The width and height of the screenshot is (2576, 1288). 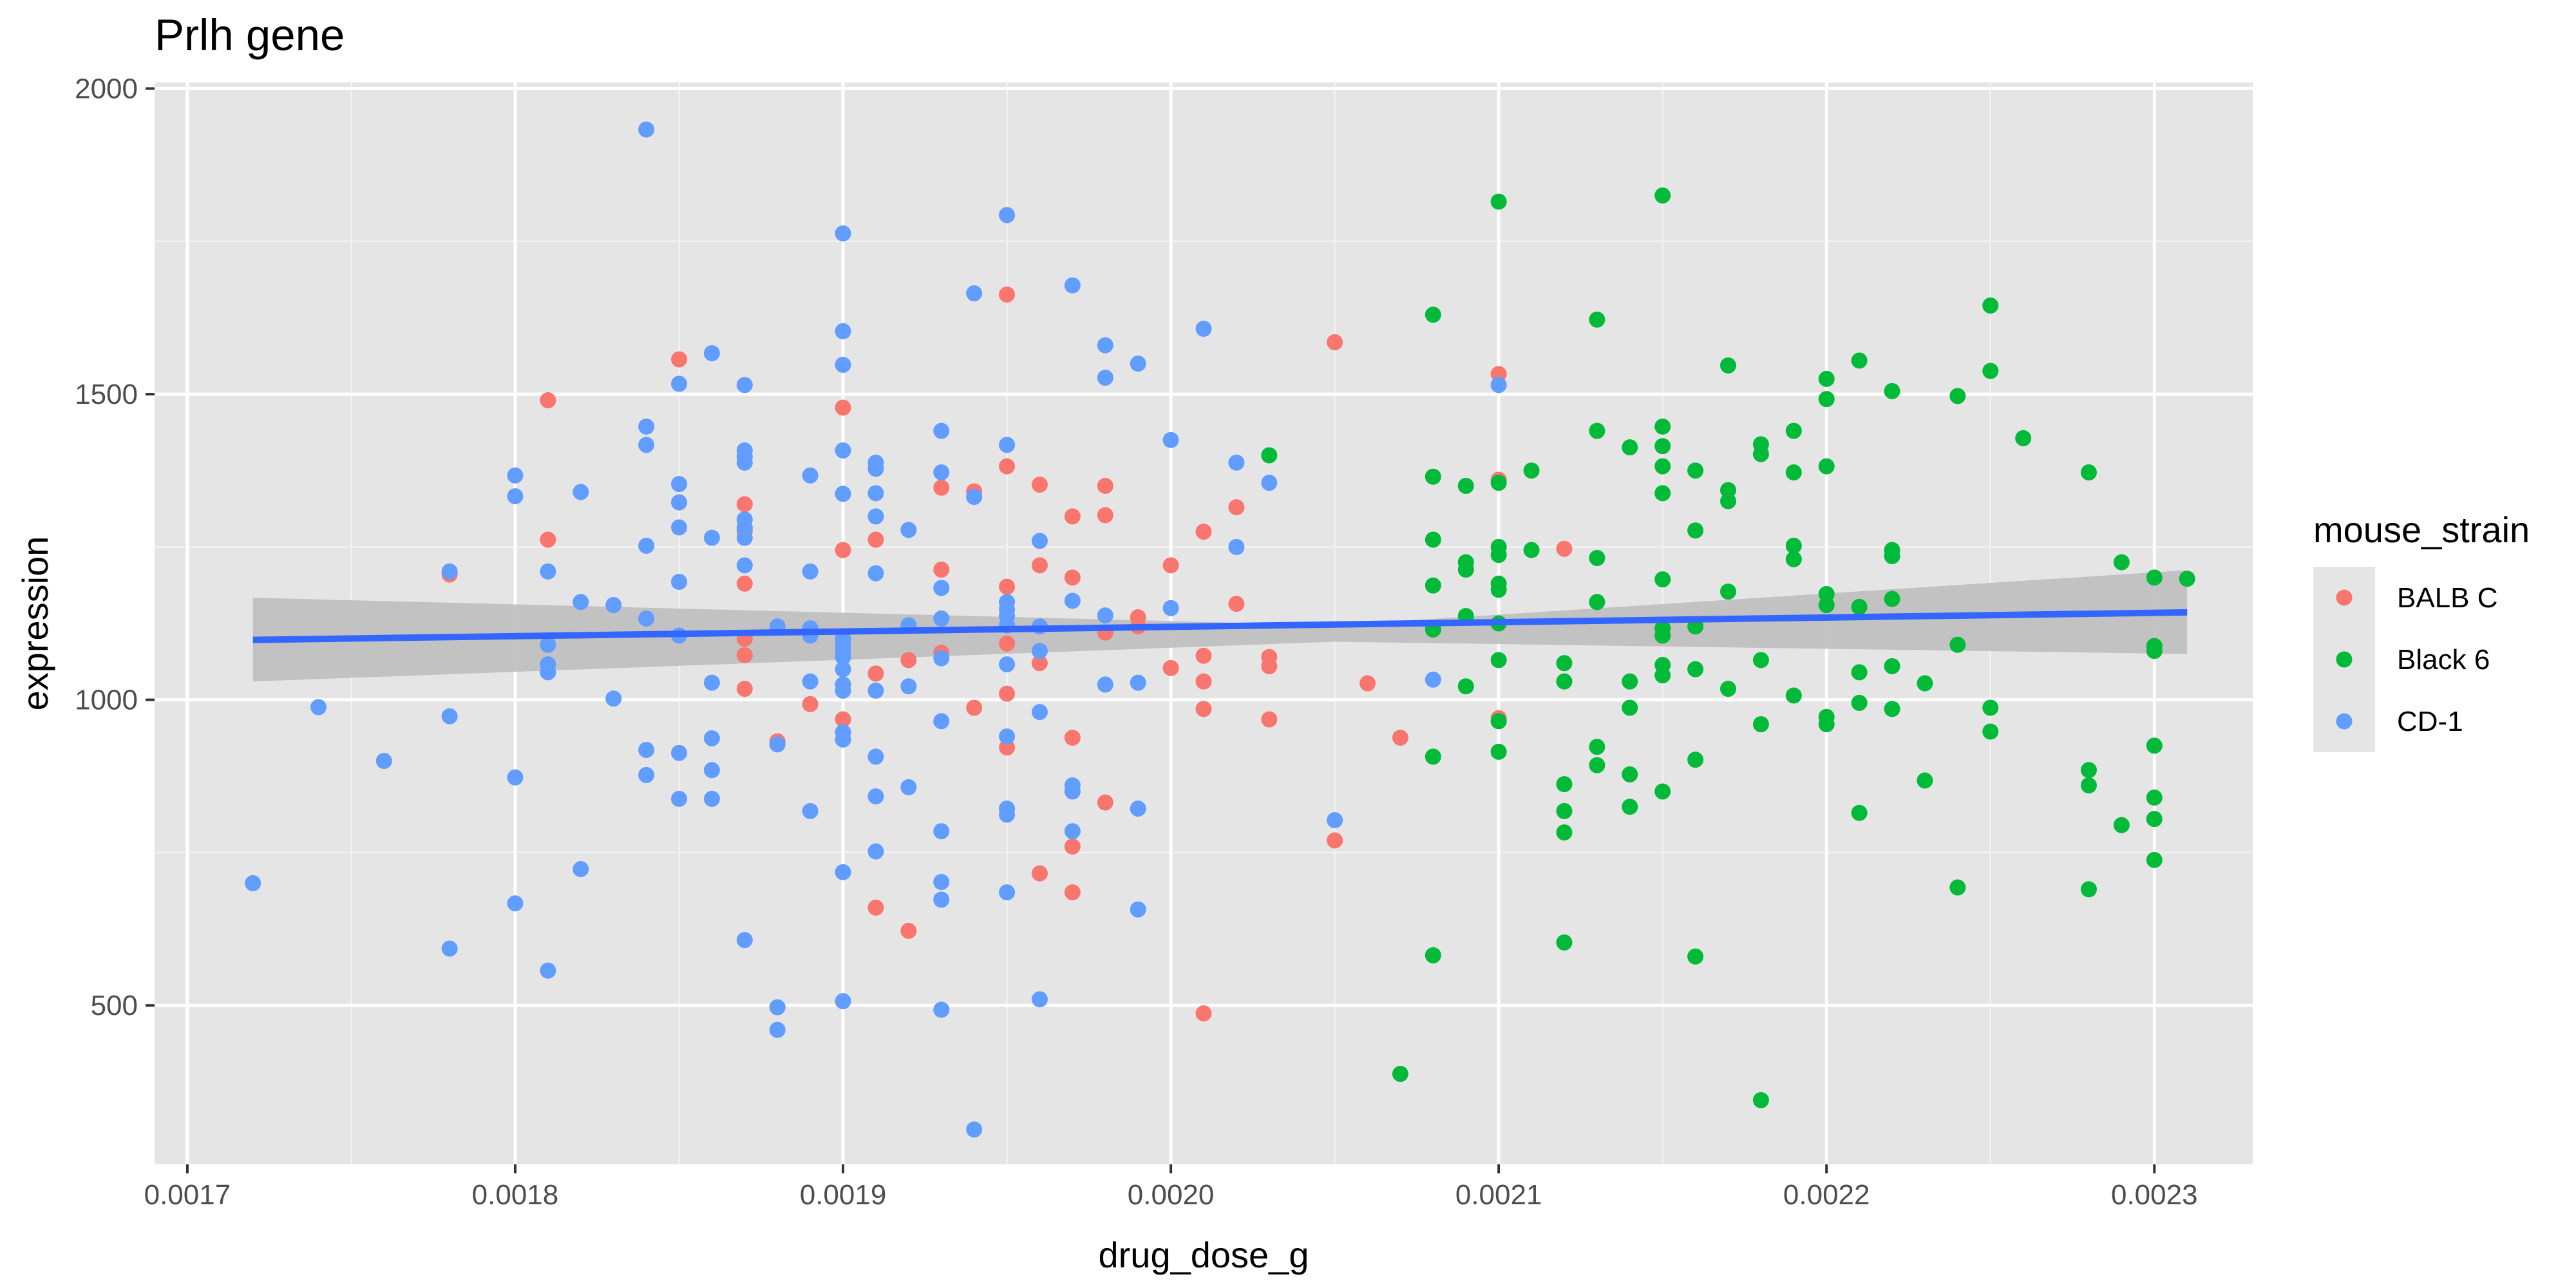 I want to click on y-axis: 500 1000 1500 2000, so click(x=115, y=547).